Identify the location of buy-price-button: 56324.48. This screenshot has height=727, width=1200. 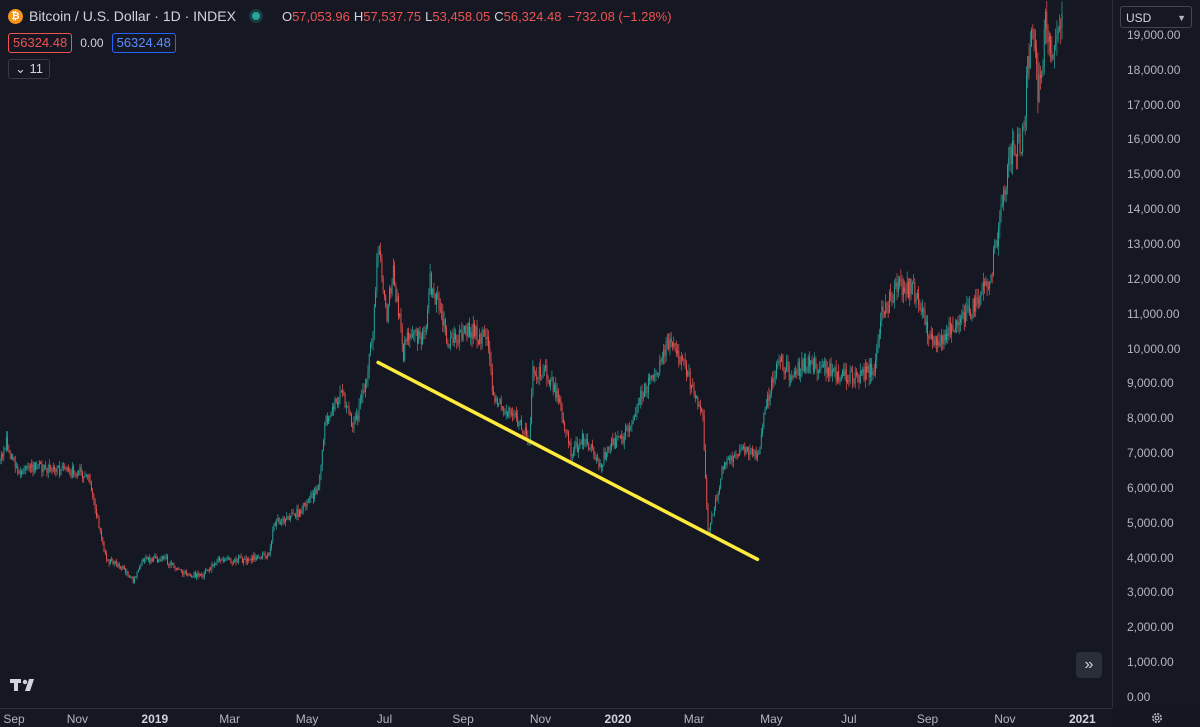
(144, 43).